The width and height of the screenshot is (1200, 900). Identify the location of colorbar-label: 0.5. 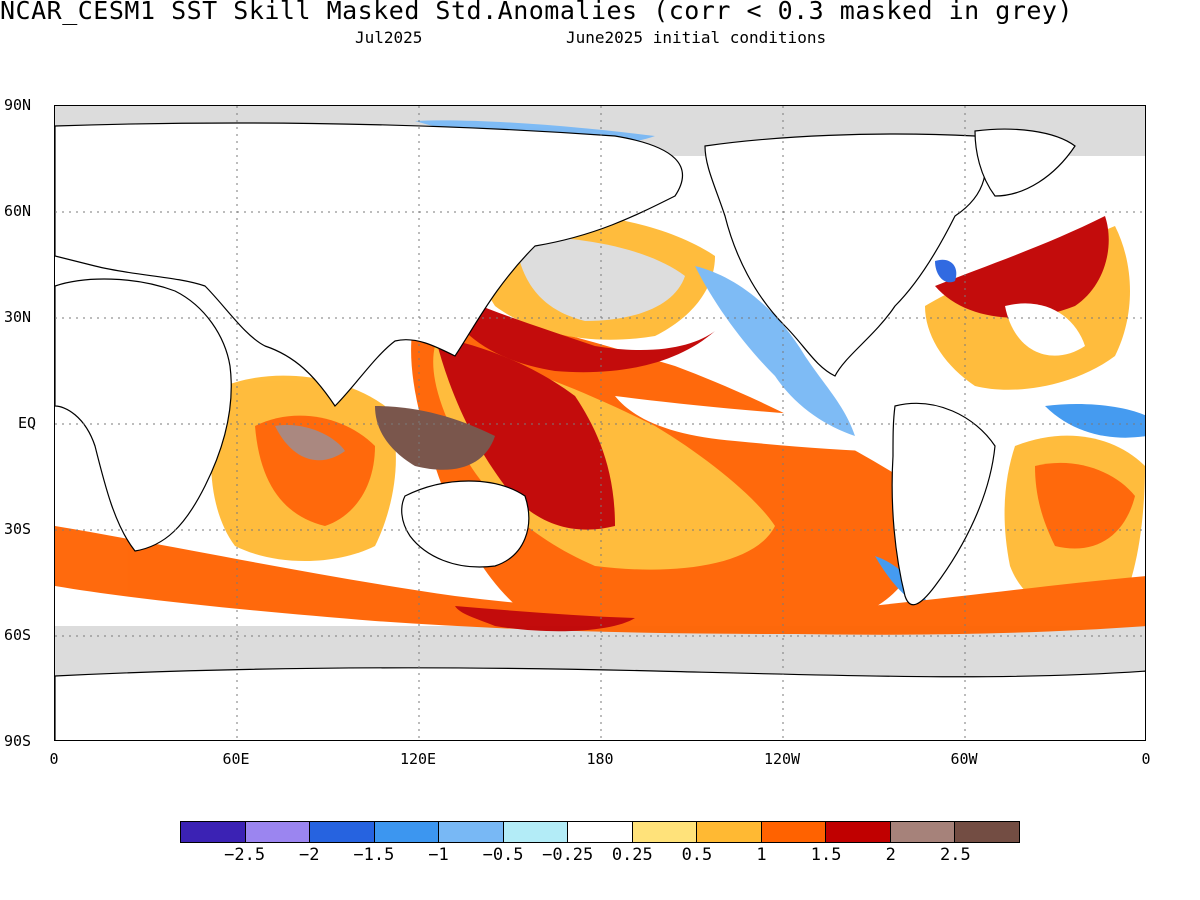
(697, 855).